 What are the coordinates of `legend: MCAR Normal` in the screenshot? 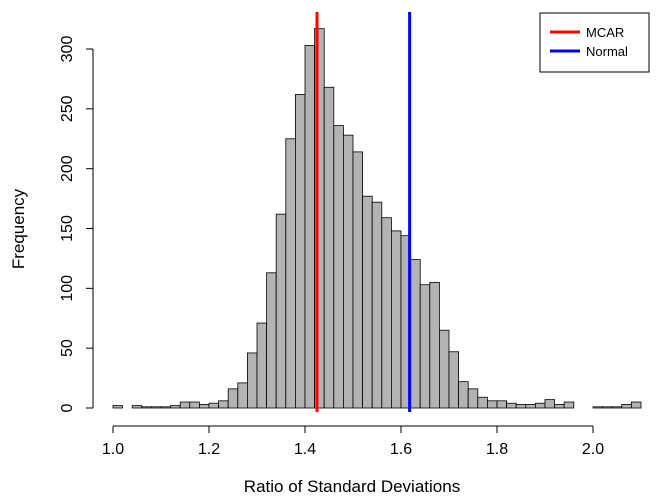 It's located at (594, 42).